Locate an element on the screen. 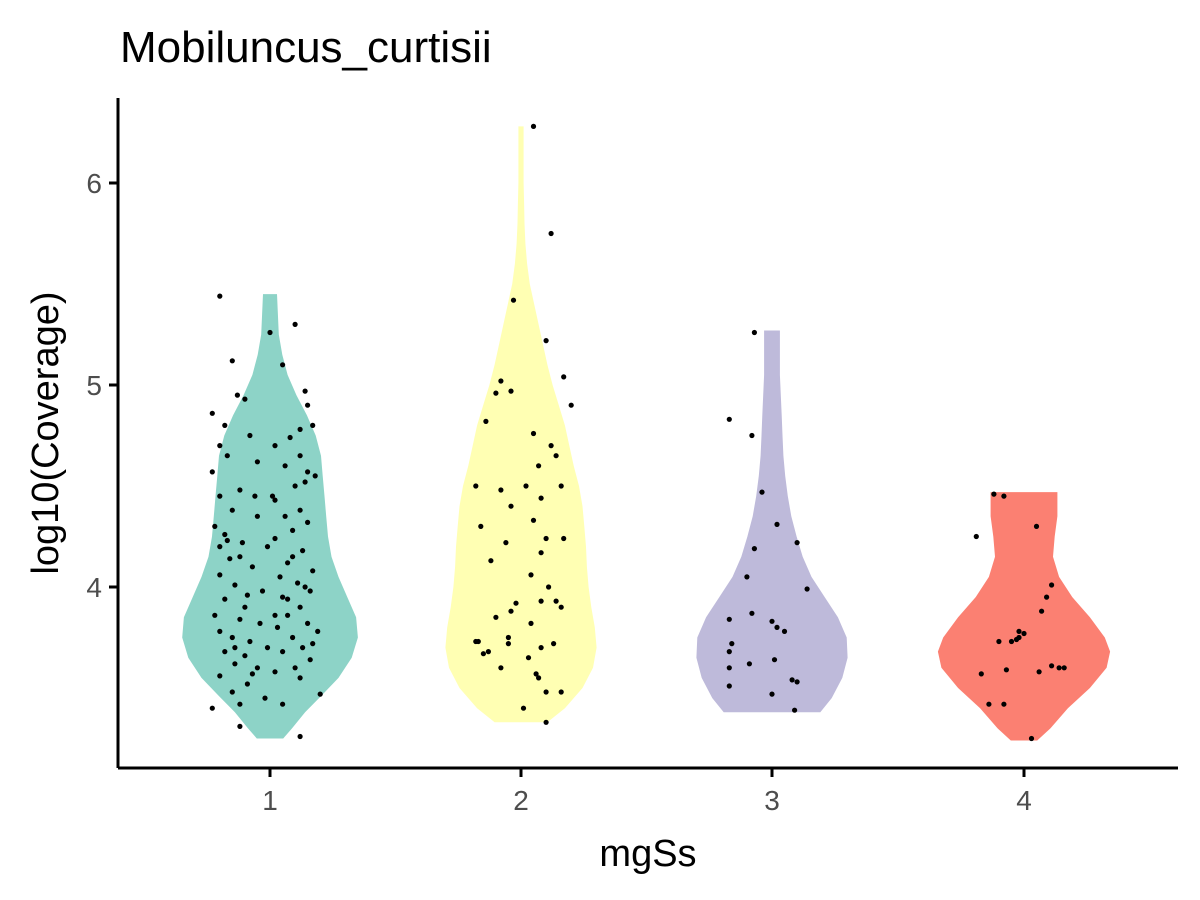 This screenshot has width=1200, height=900. y-tick-label: 4 is located at coordinates (94, 587).